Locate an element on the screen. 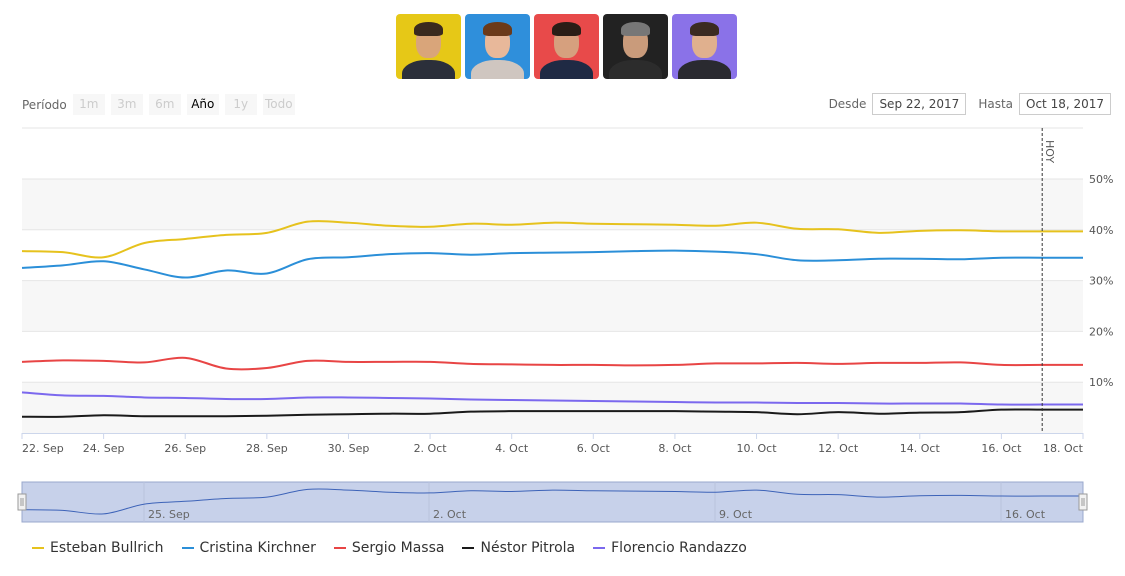 This screenshot has width=1125, height=576. legend-item-florencio-randazzo: Florencio Randazzo is located at coordinates (670, 548).